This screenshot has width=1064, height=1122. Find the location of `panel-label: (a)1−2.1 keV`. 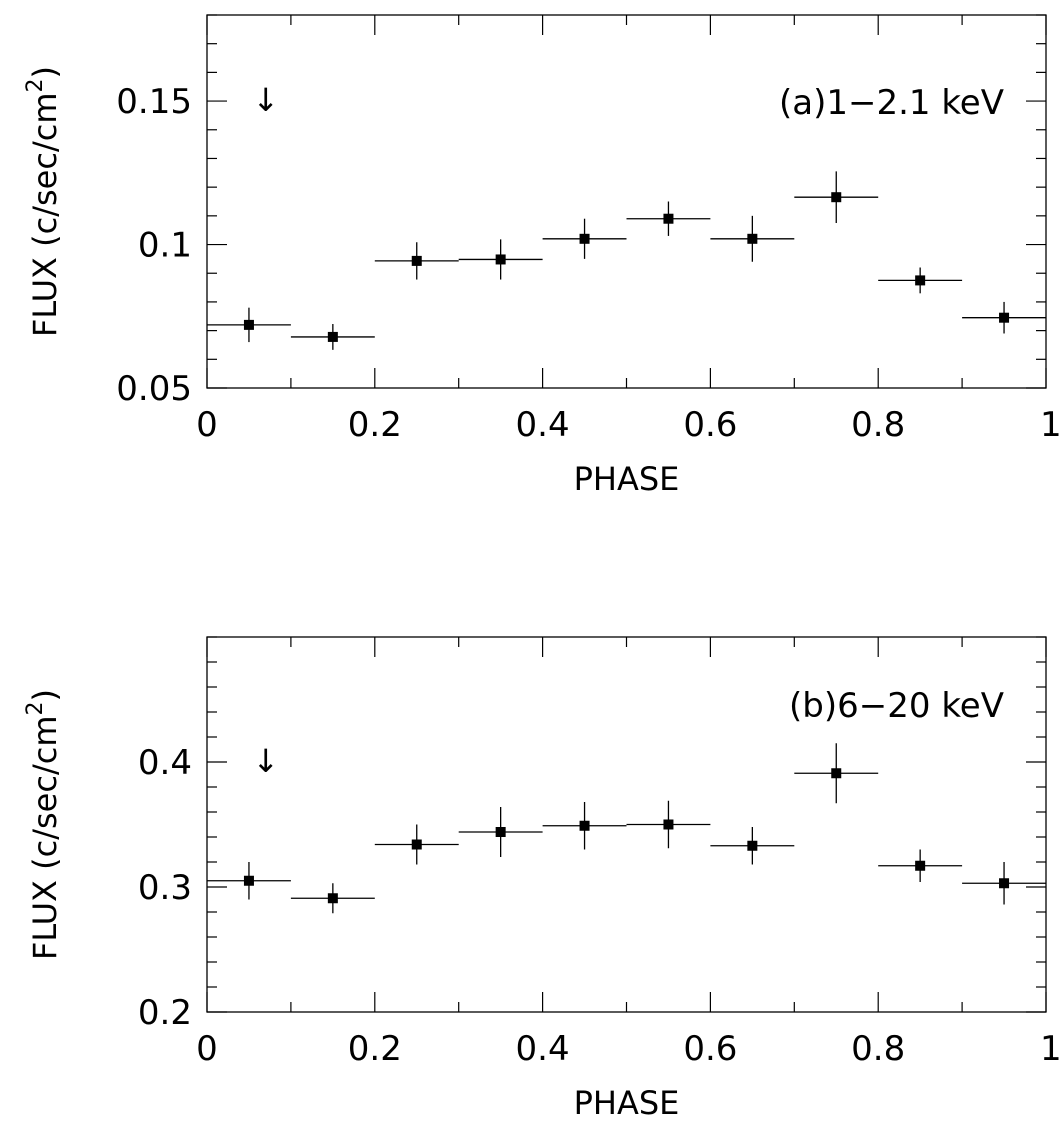

panel-label: (a)1−2.1 keV is located at coordinates (891, 103).